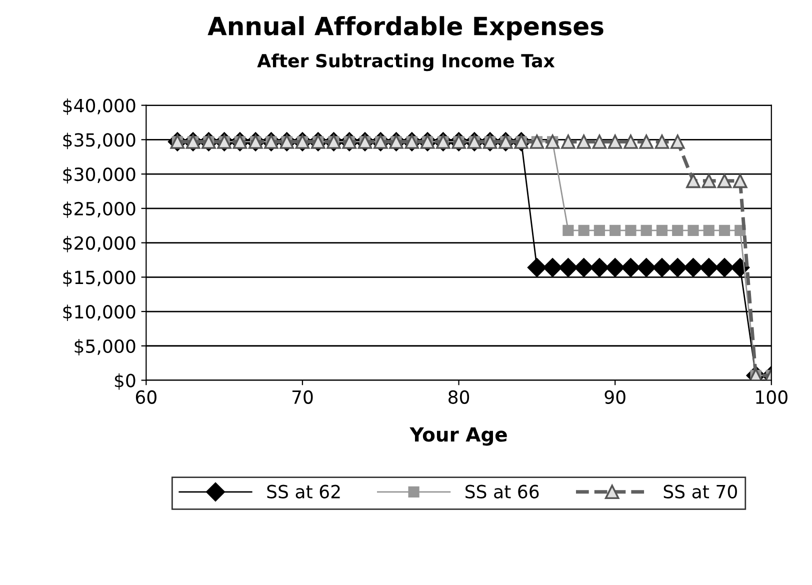  I want to click on chart-title: Annual Affordable Expenses, so click(406, 28).